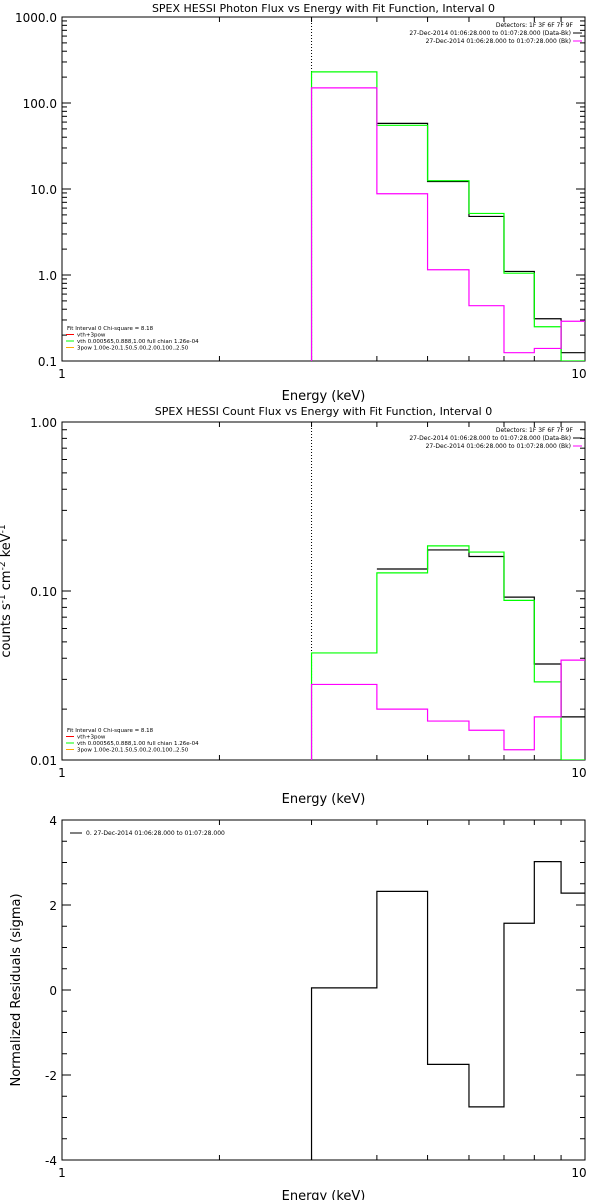 The image size is (600, 1200). What do you see at coordinates (133, 349) in the screenshot?
I see `photon-legend-bottom-text: 3pow 1.00e-20,1.50,5.00,2.00,100.,2.50` at bounding box center [133, 349].